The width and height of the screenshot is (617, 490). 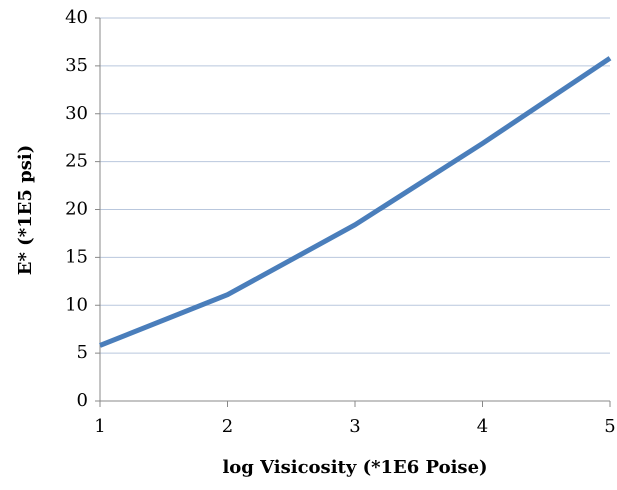 I want to click on x-axis-title: log Visicosity (*1E6 Poise), so click(x=354, y=467).